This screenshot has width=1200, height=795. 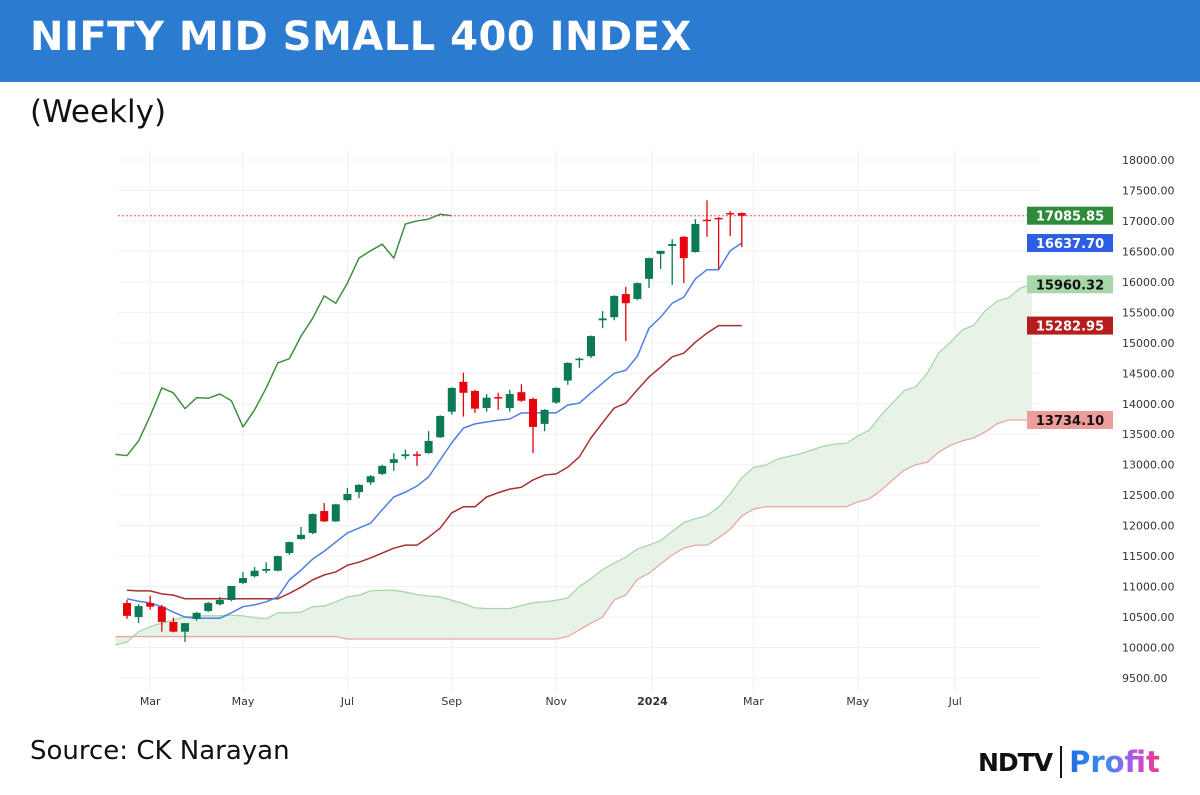 What do you see at coordinates (1148, 160) in the screenshot?
I see `y-tick-label: 18000.00` at bounding box center [1148, 160].